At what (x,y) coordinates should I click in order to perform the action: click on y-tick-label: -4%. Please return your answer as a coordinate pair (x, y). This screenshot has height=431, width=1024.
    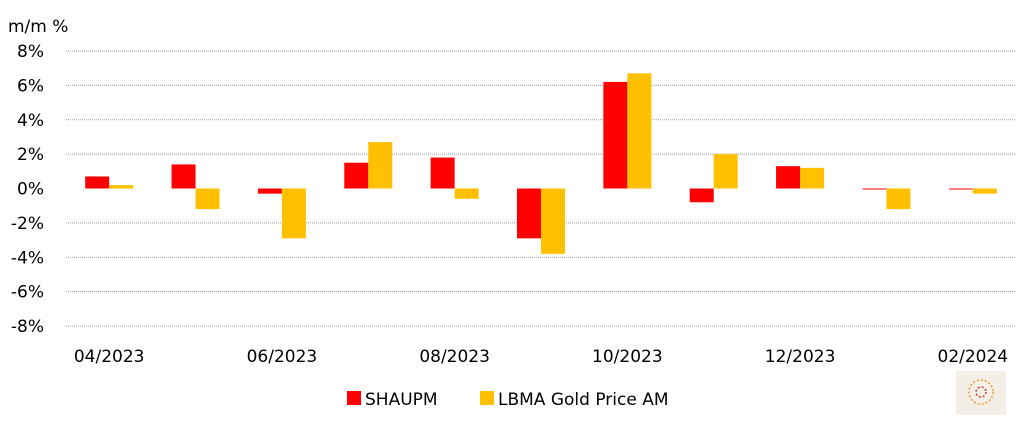
    Looking at the image, I should click on (27, 258).